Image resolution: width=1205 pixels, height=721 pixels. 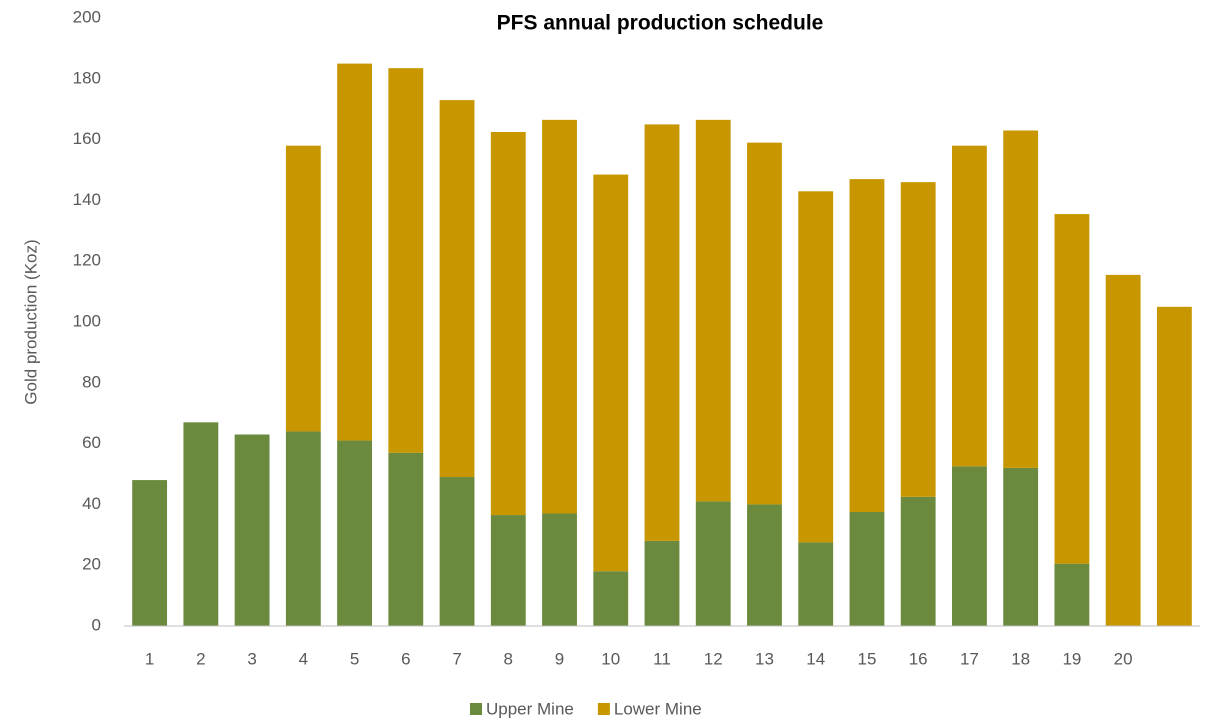 I want to click on legend-label: Upper Mine, so click(x=530, y=708).